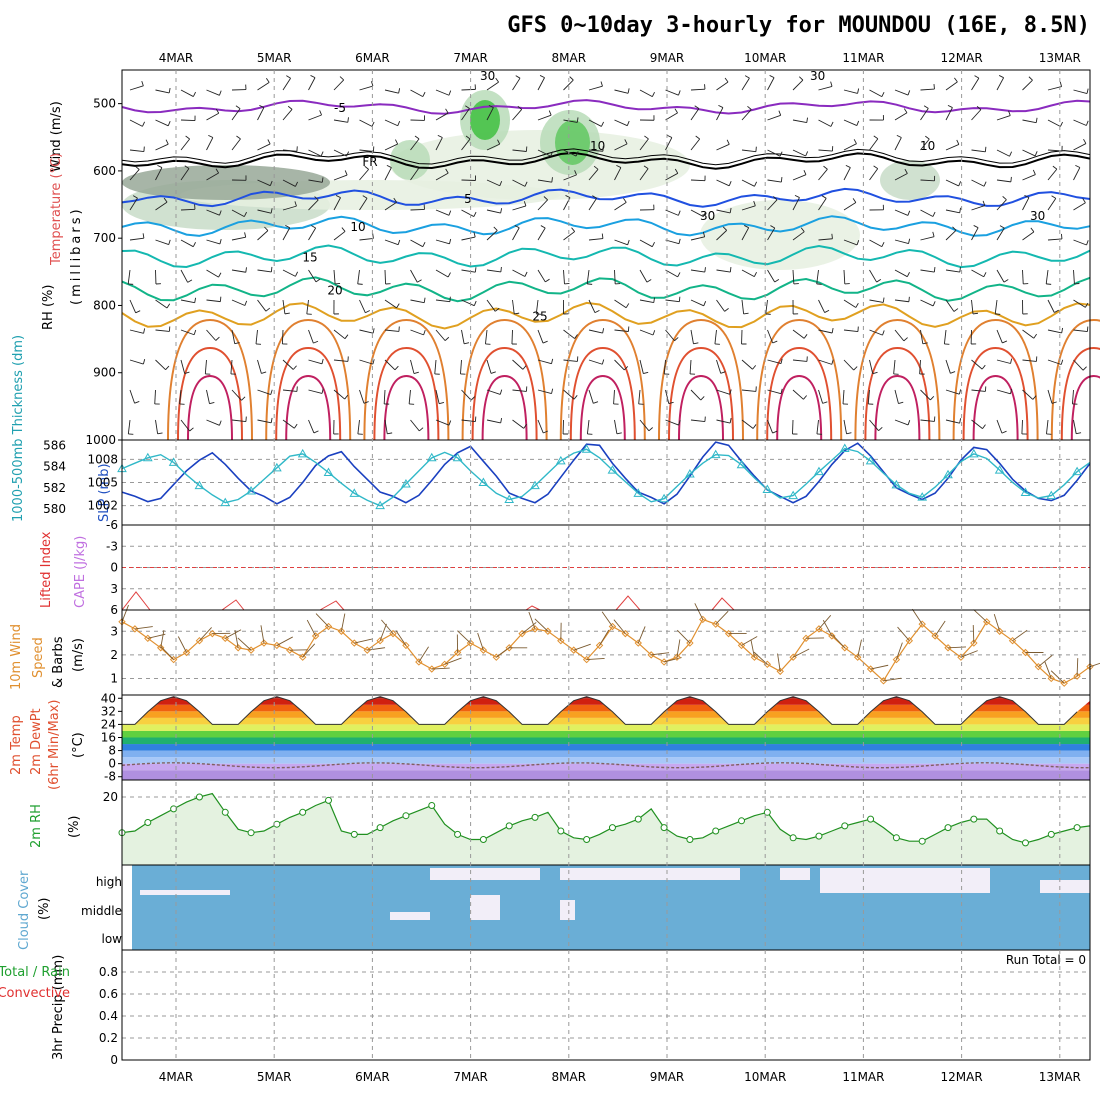 The height and width of the screenshot is (1100, 1100). What do you see at coordinates (80, 572) in the screenshot?
I see `cape-label: CAPE (J/kg)` at bounding box center [80, 572].